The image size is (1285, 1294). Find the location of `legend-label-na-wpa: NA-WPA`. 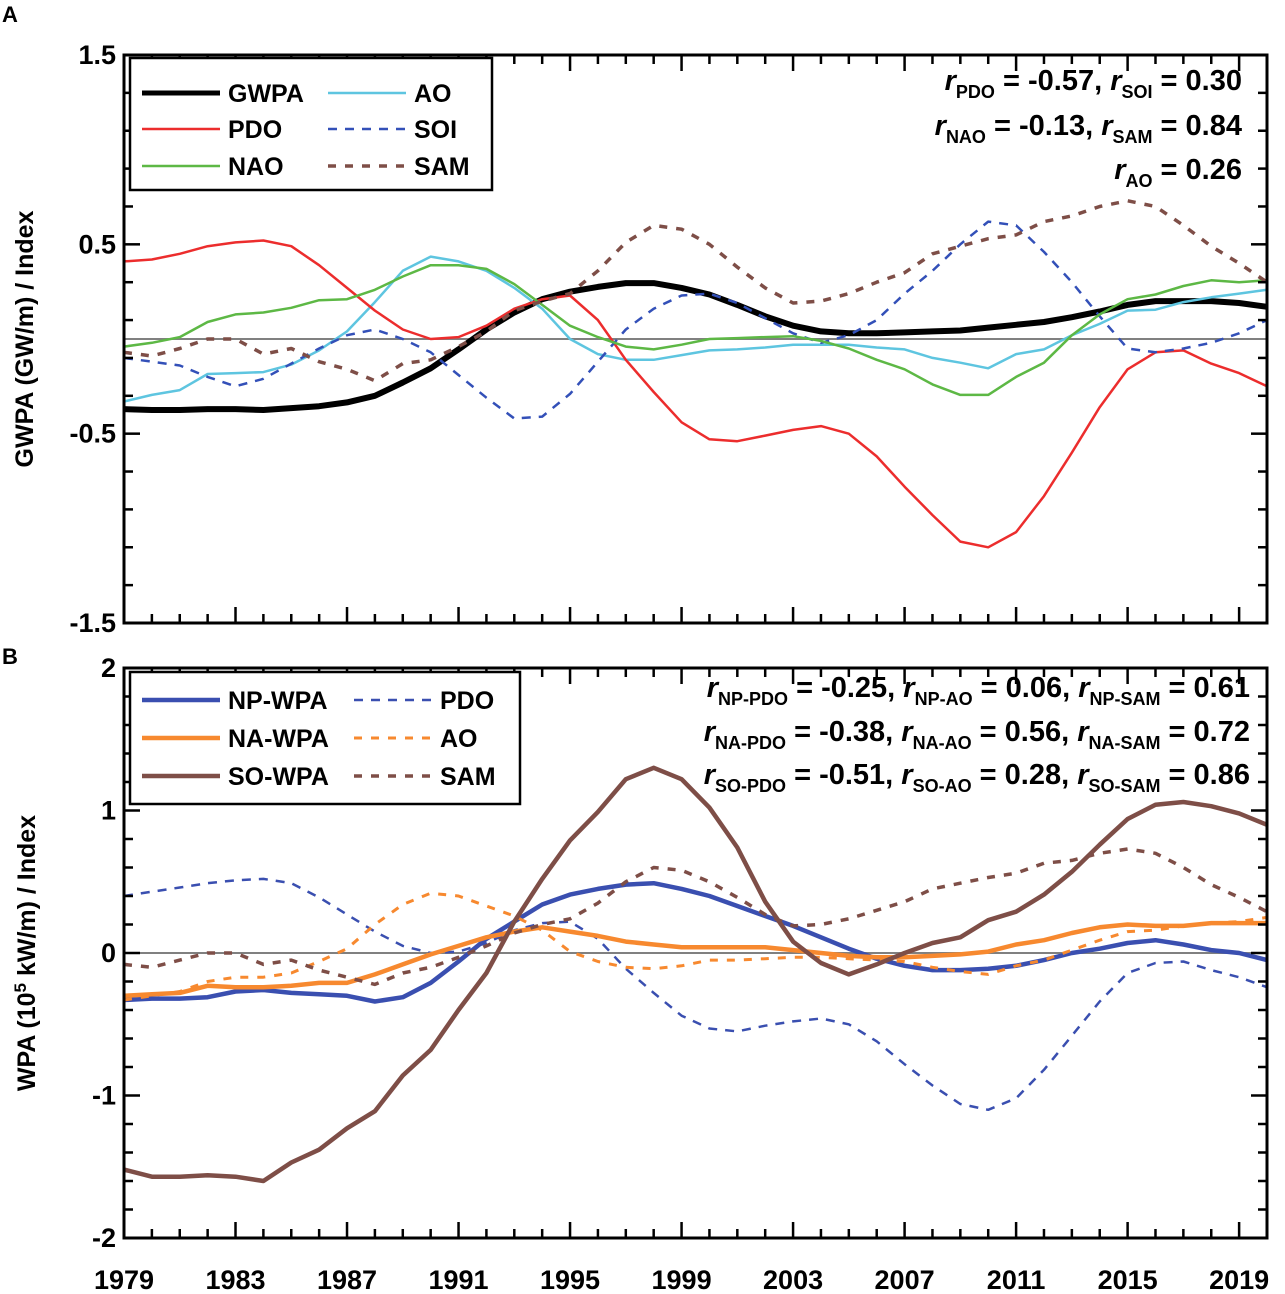

legend-label-na-wpa: NA-WPA is located at coordinates (278, 739).